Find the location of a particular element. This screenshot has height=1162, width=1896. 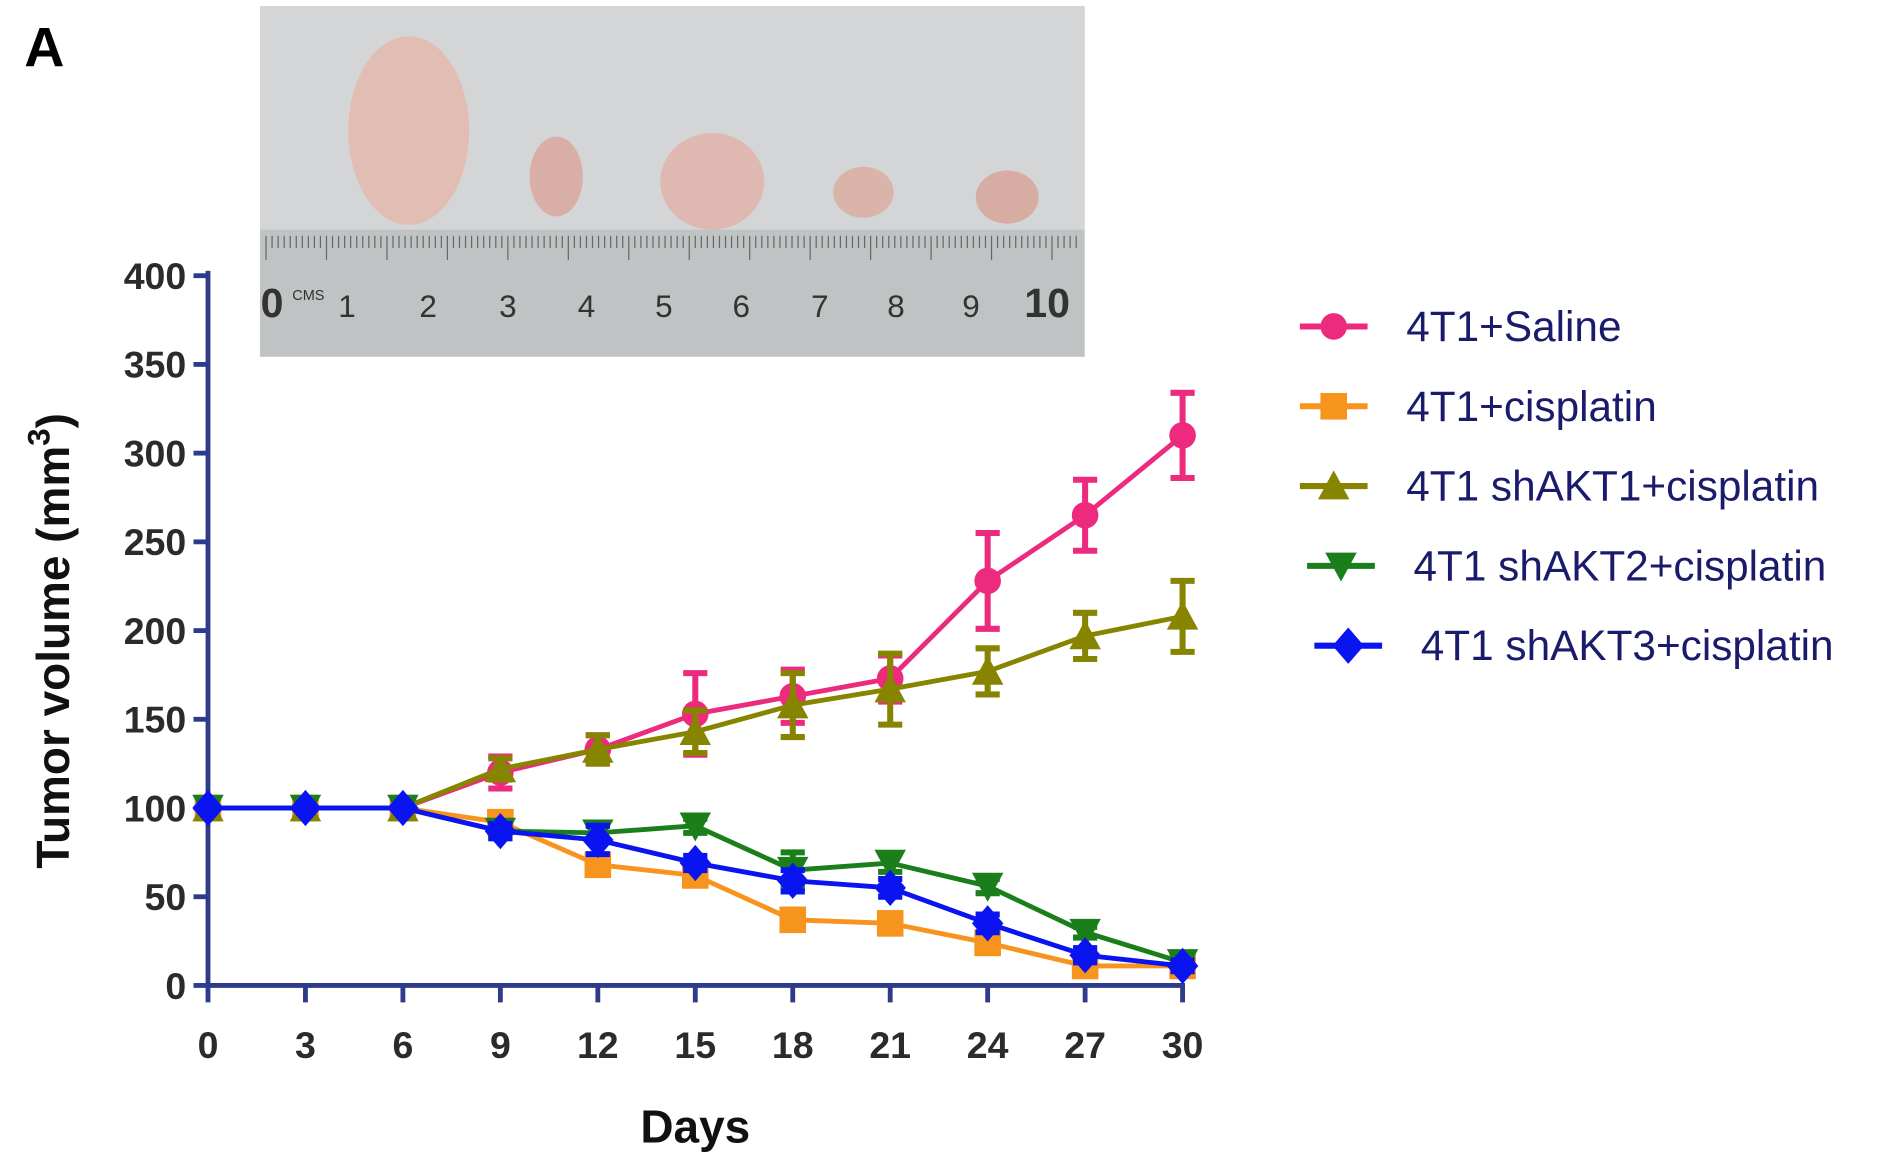

ruler-label: 8 is located at coordinates (895, 306).